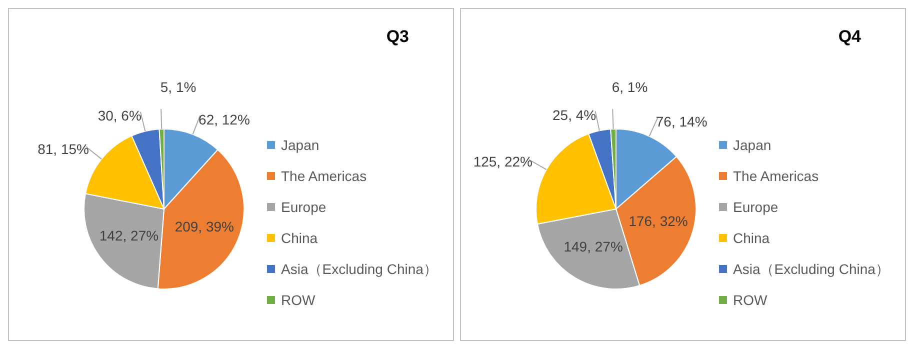 Image resolution: width=916 pixels, height=347 pixels. Describe the element at coordinates (593, 246) in the screenshot. I see `data-label: 149, 27%` at that location.